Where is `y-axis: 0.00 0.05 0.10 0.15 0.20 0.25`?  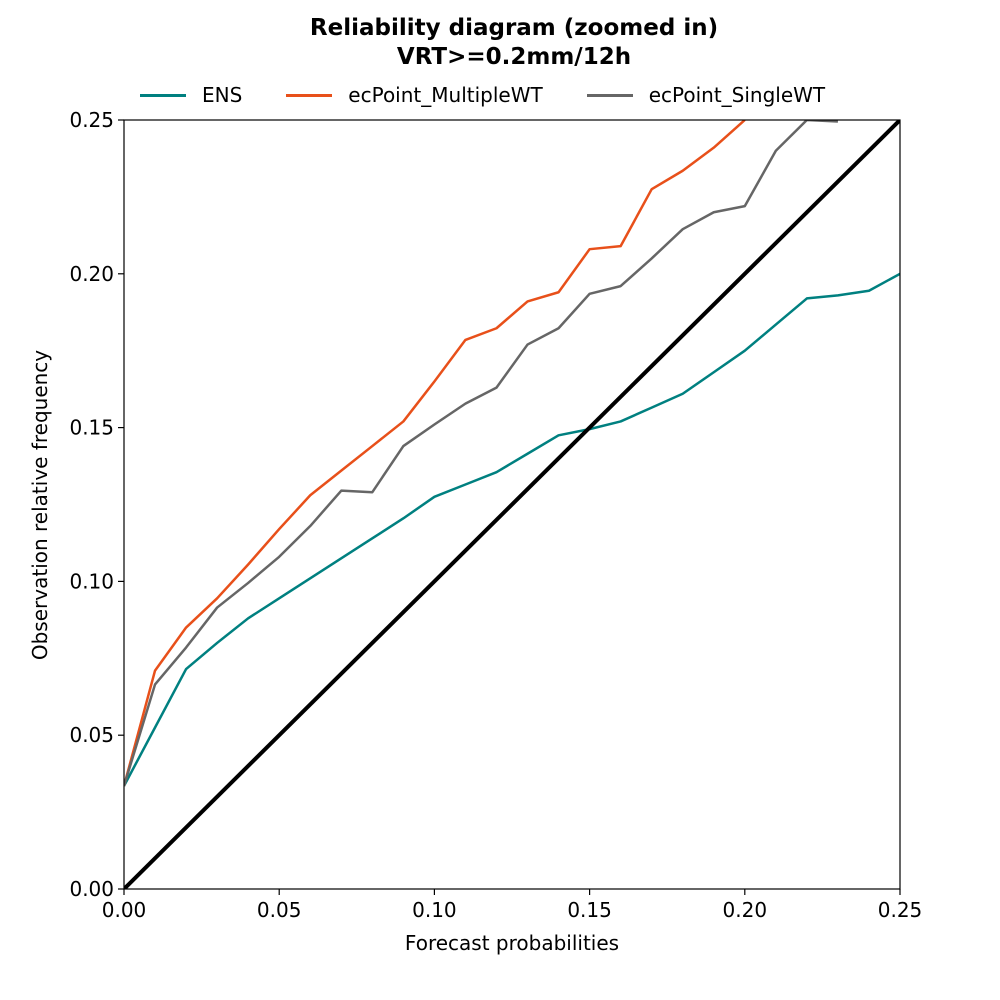
y-axis: 0.00 0.05 0.10 0.15 0.20 0.25 is located at coordinates (96, 504).